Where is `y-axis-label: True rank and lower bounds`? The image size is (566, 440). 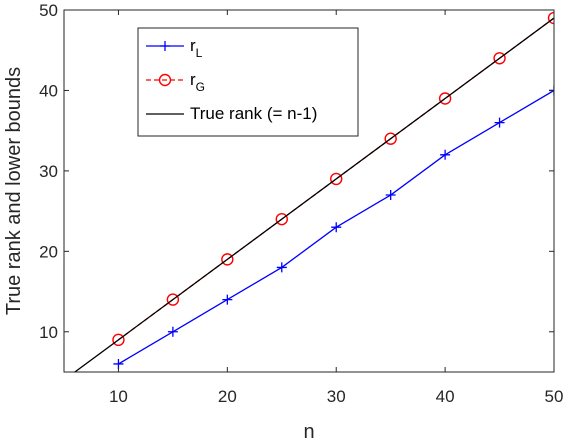
y-axis-label: True rank and lower bounds is located at coordinates (14, 191).